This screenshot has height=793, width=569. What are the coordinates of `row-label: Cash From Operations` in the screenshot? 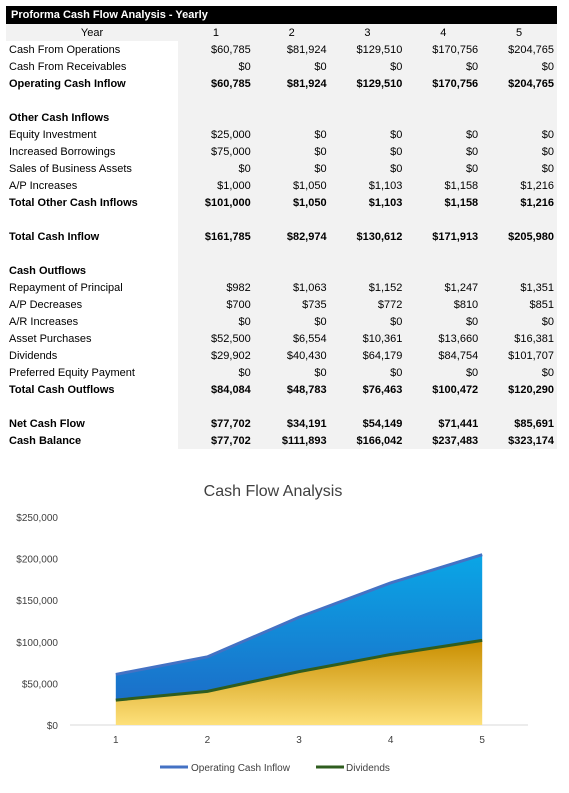 It's located at (65, 49).